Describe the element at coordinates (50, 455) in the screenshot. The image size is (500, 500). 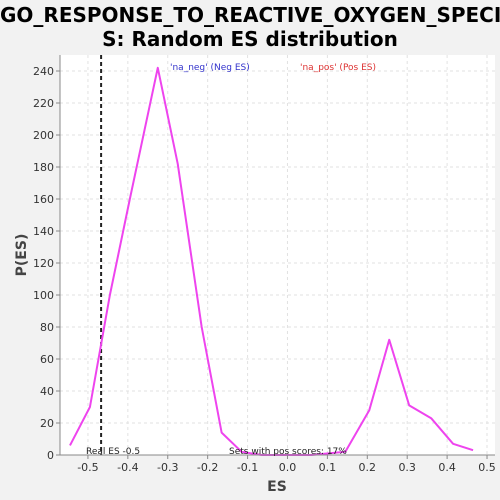
I see `y-tick-label: 0` at that location.